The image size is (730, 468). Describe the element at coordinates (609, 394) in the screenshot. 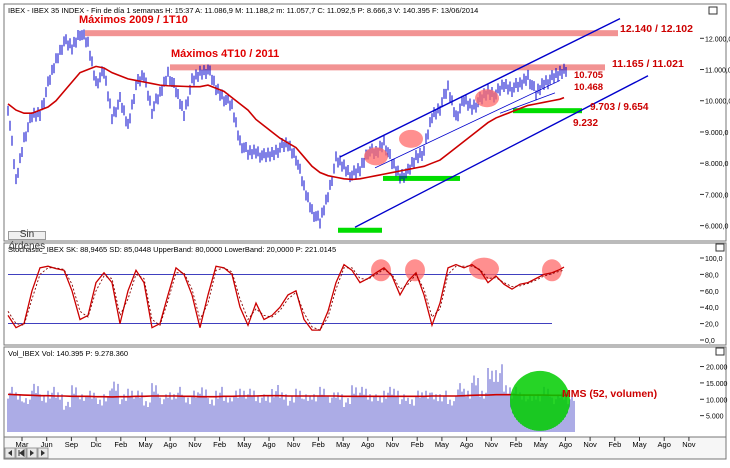

I see `label-volume-ma: MMS (52, volumen)` at that location.